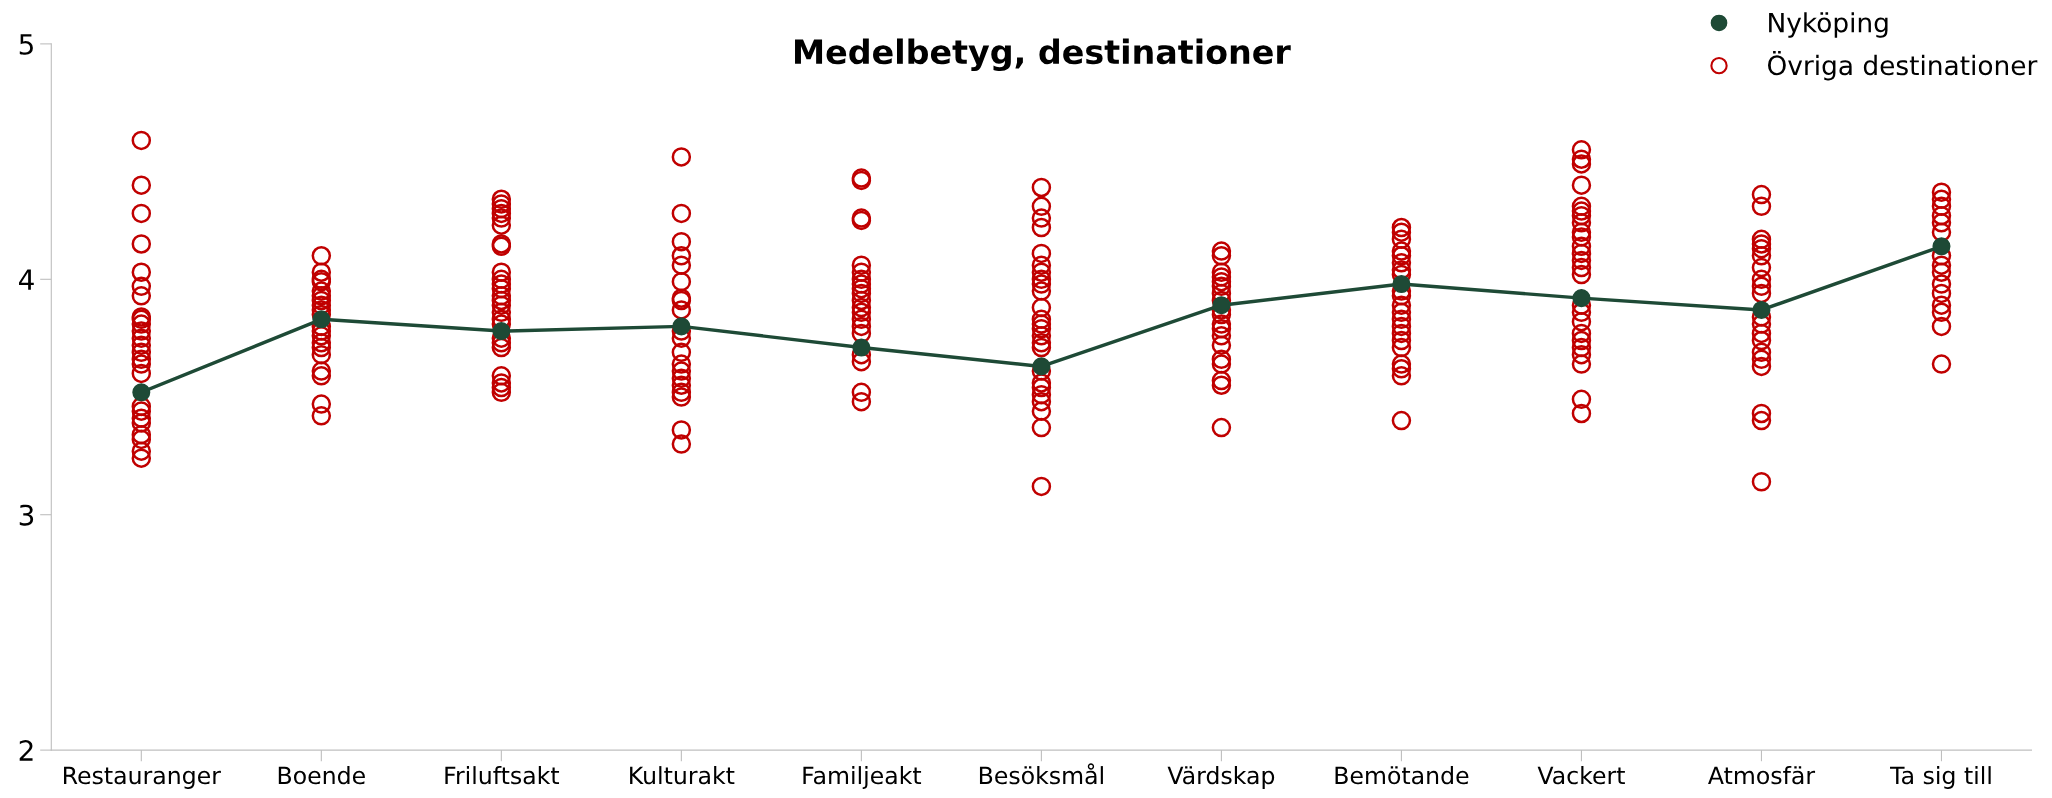  What do you see at coordinates (1402, 775) in the screenshot?
I see `x-tick-label: Bemötande` at bounding box center [1402, 775].